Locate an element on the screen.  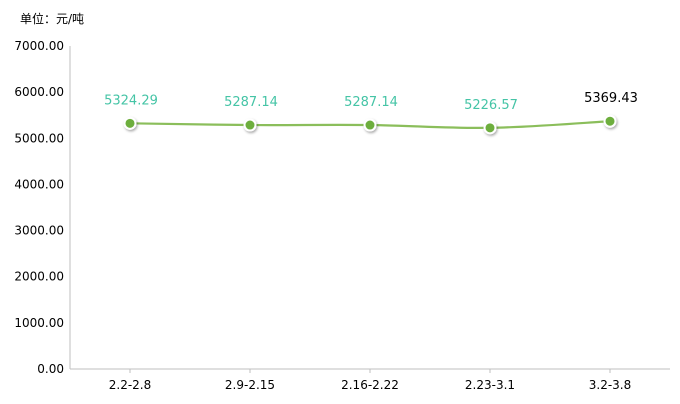
y-tick-label: 1000.00 is located at coordinates (39, 323).